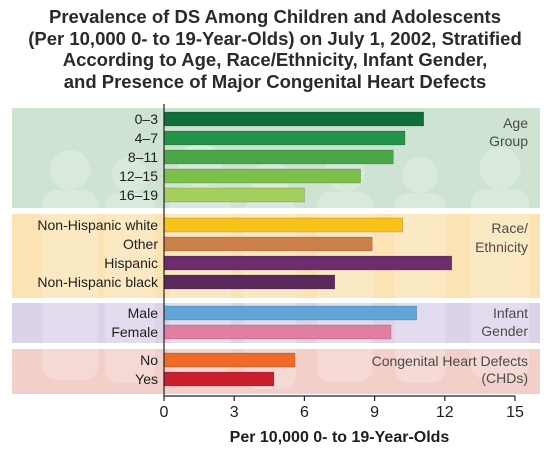 This screenshot has width=550, height=452. Describe the element at coordinates (501, 247) in the screenshot. I see `group-label: Ethnicity` at that location.